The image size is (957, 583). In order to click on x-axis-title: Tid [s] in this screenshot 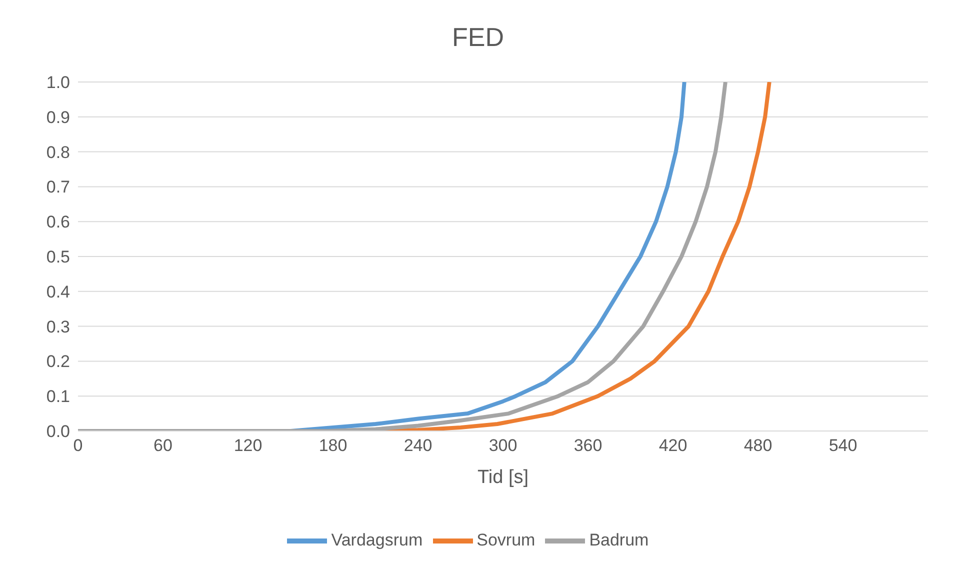, I will do `click(503, 477)`.